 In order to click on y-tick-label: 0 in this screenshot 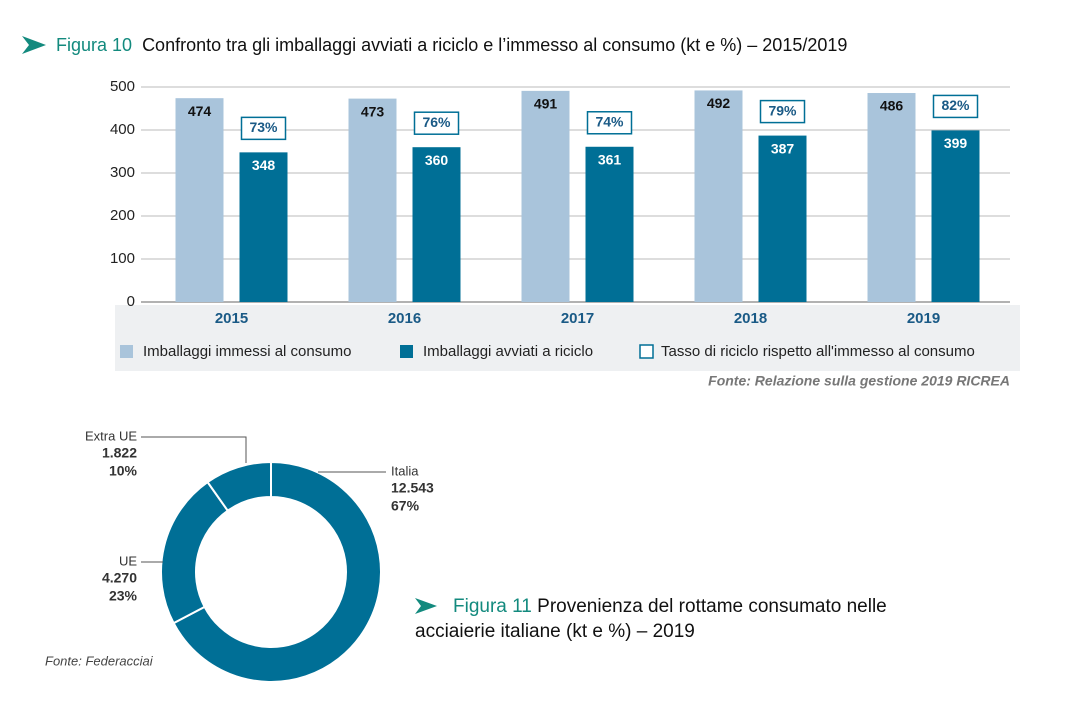, I will do `click(131, 301)`.